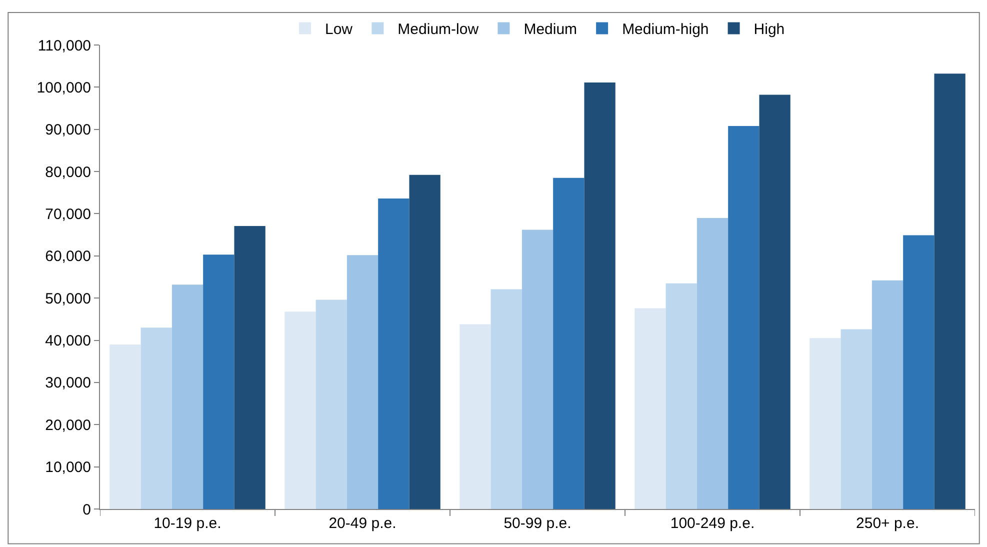  What do you see at coordinates (887, 523) in the screenshot?
I see `x-tick-label: 250+ p.e.` at bounding box center [887, 523].